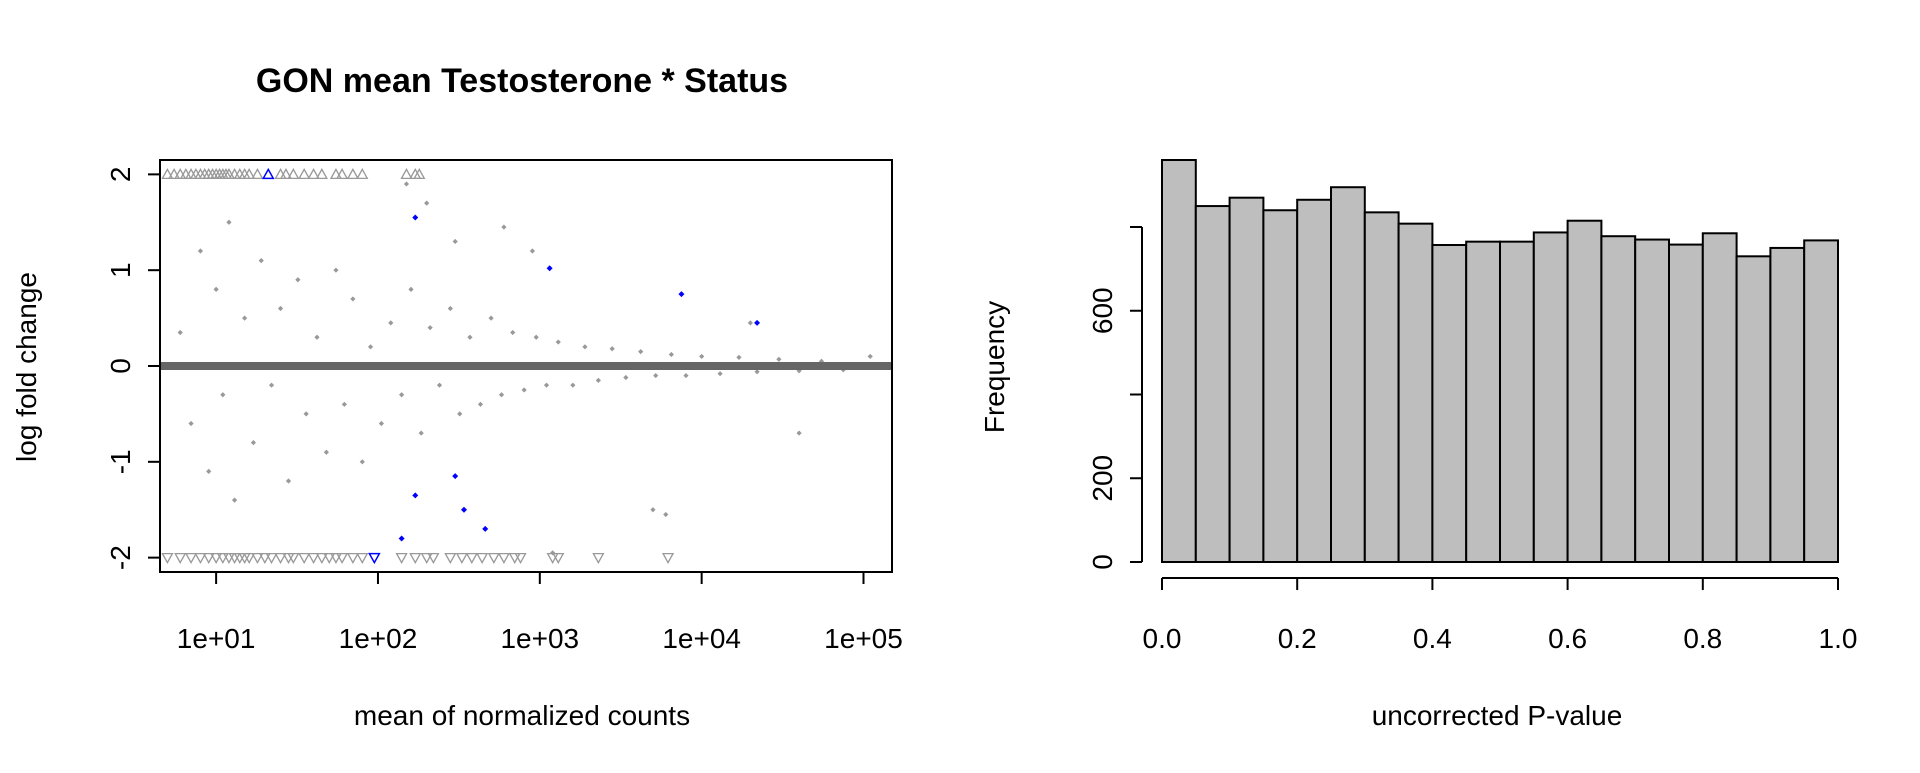  What do you see at coordinates (120, 175) in the screenshot?
I see `ma-y-tick-label: 2` at bounding box center [120, 175].